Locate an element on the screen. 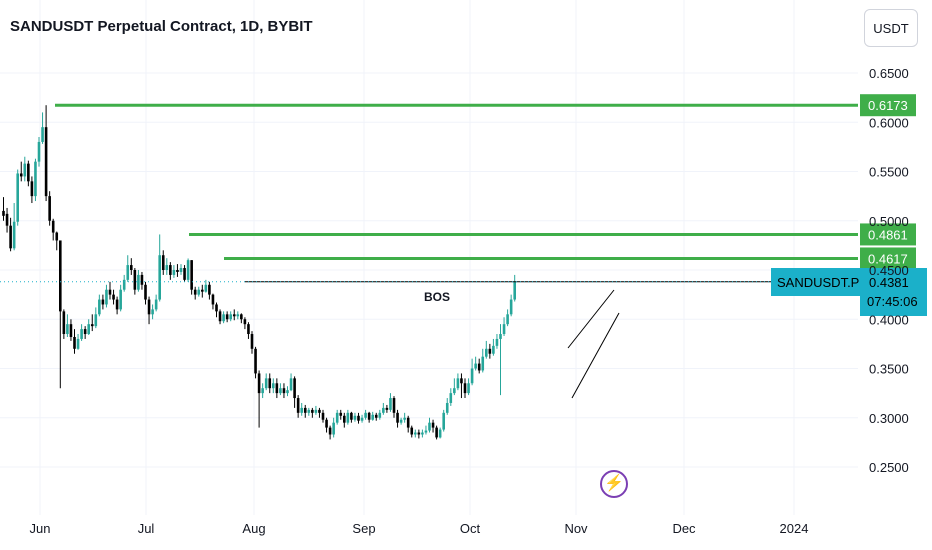 The height and width of the screenshot is (550, 932). time-axis: Jun Jul Aug Sep Oct Nov Dec 2024 is located at coordinates (419, 528).